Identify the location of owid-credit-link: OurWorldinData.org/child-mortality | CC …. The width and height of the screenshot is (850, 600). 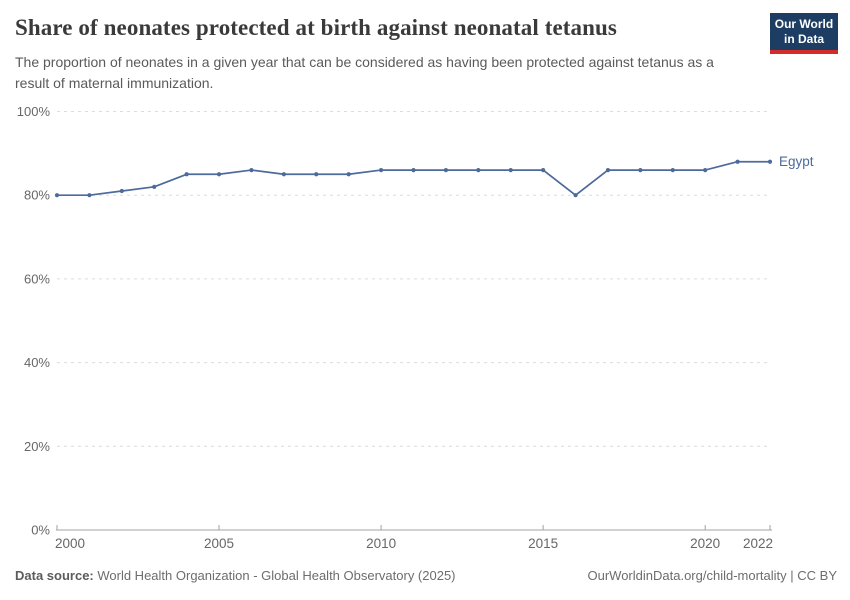
(712, 575).